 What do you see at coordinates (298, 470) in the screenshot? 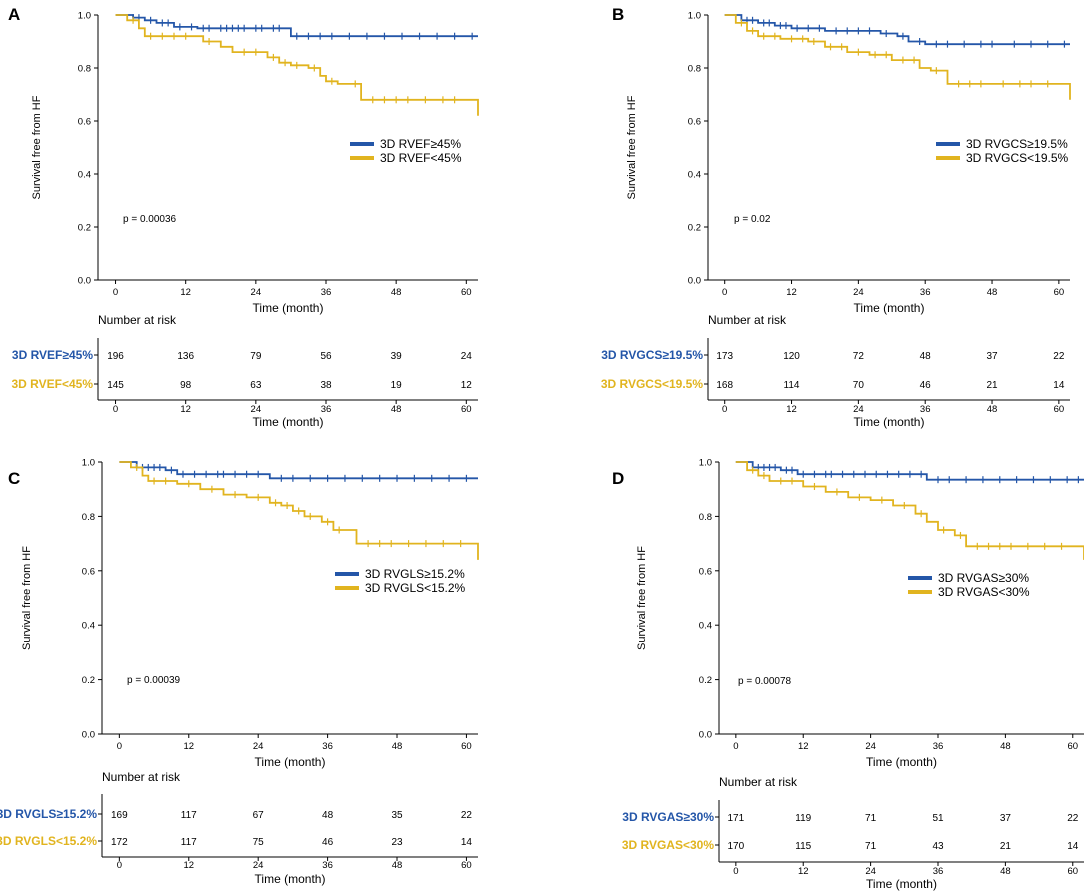
I see `panel-c-curve-high` at bounding box center [298, 470].